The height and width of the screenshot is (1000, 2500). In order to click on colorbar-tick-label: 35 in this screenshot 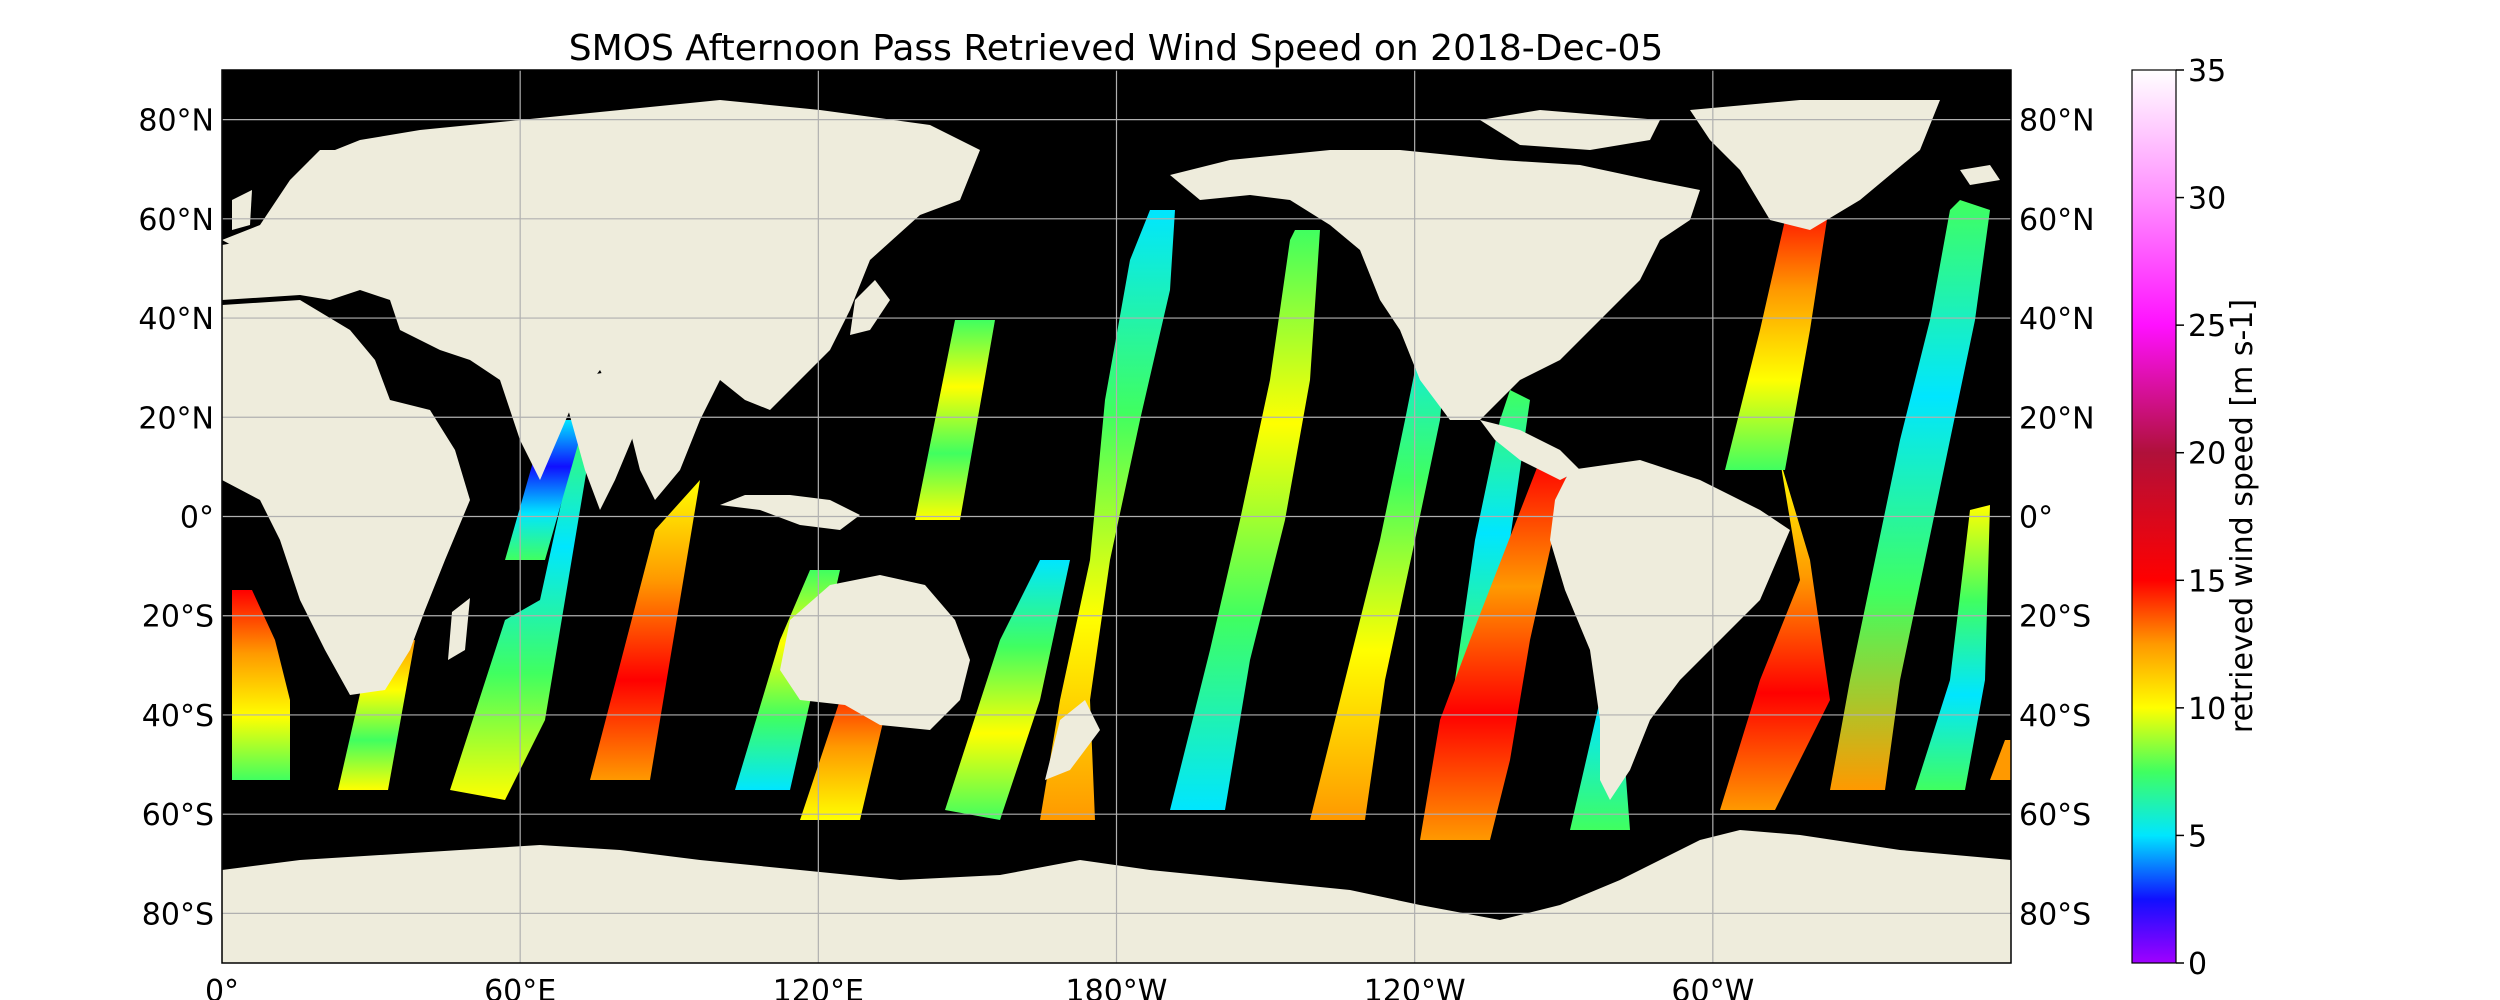, I will do `click(2207, 71)`.